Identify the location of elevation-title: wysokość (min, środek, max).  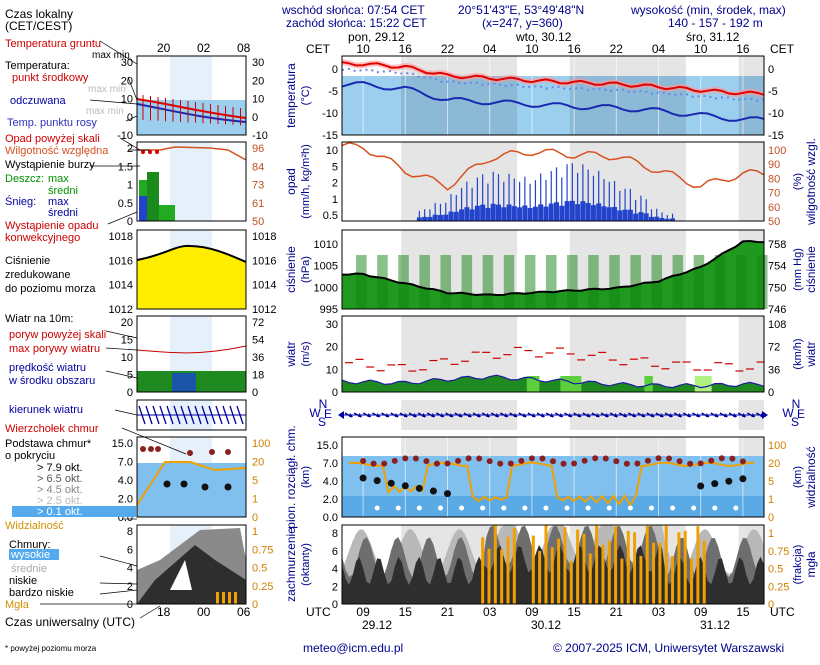
(708, 10).